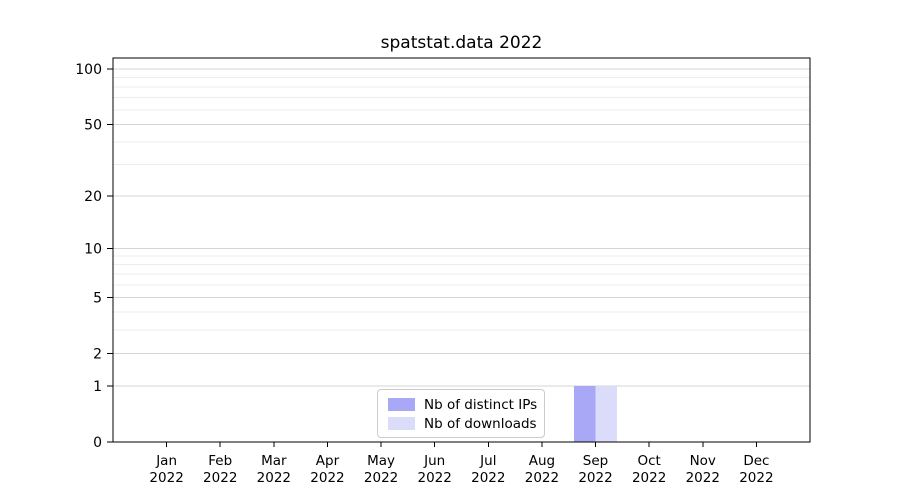 The width and height of the screenshot is (900, 500). What do you see at coordinates (220, 461) in the screenshot?
I see `x-tick-label-month: Feb` at bounding box center [220, 461].